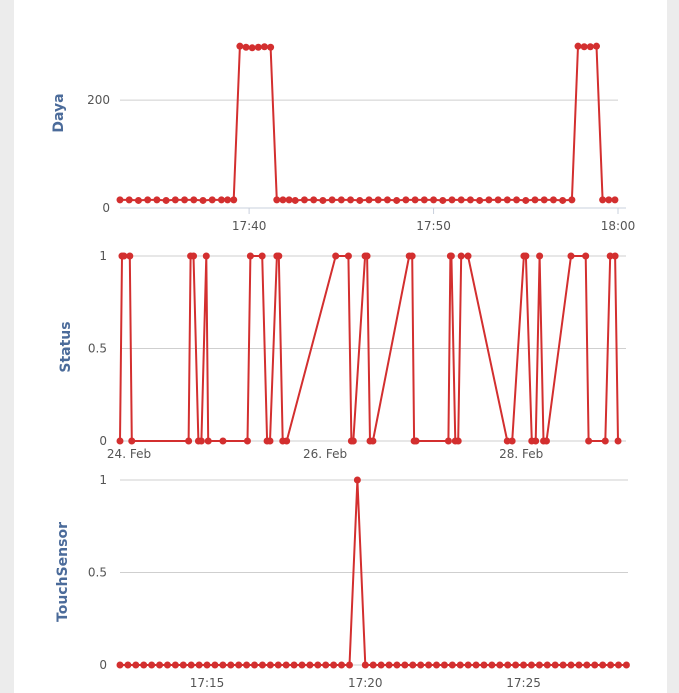 This screenshot has height=693, width=679. I want to click on x-tick-label: 26. Feb, so click(325, 454).